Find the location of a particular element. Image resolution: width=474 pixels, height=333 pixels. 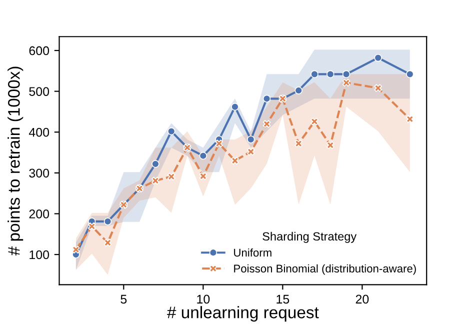

legend-label: Uniform is located at coordinates (253, 252).